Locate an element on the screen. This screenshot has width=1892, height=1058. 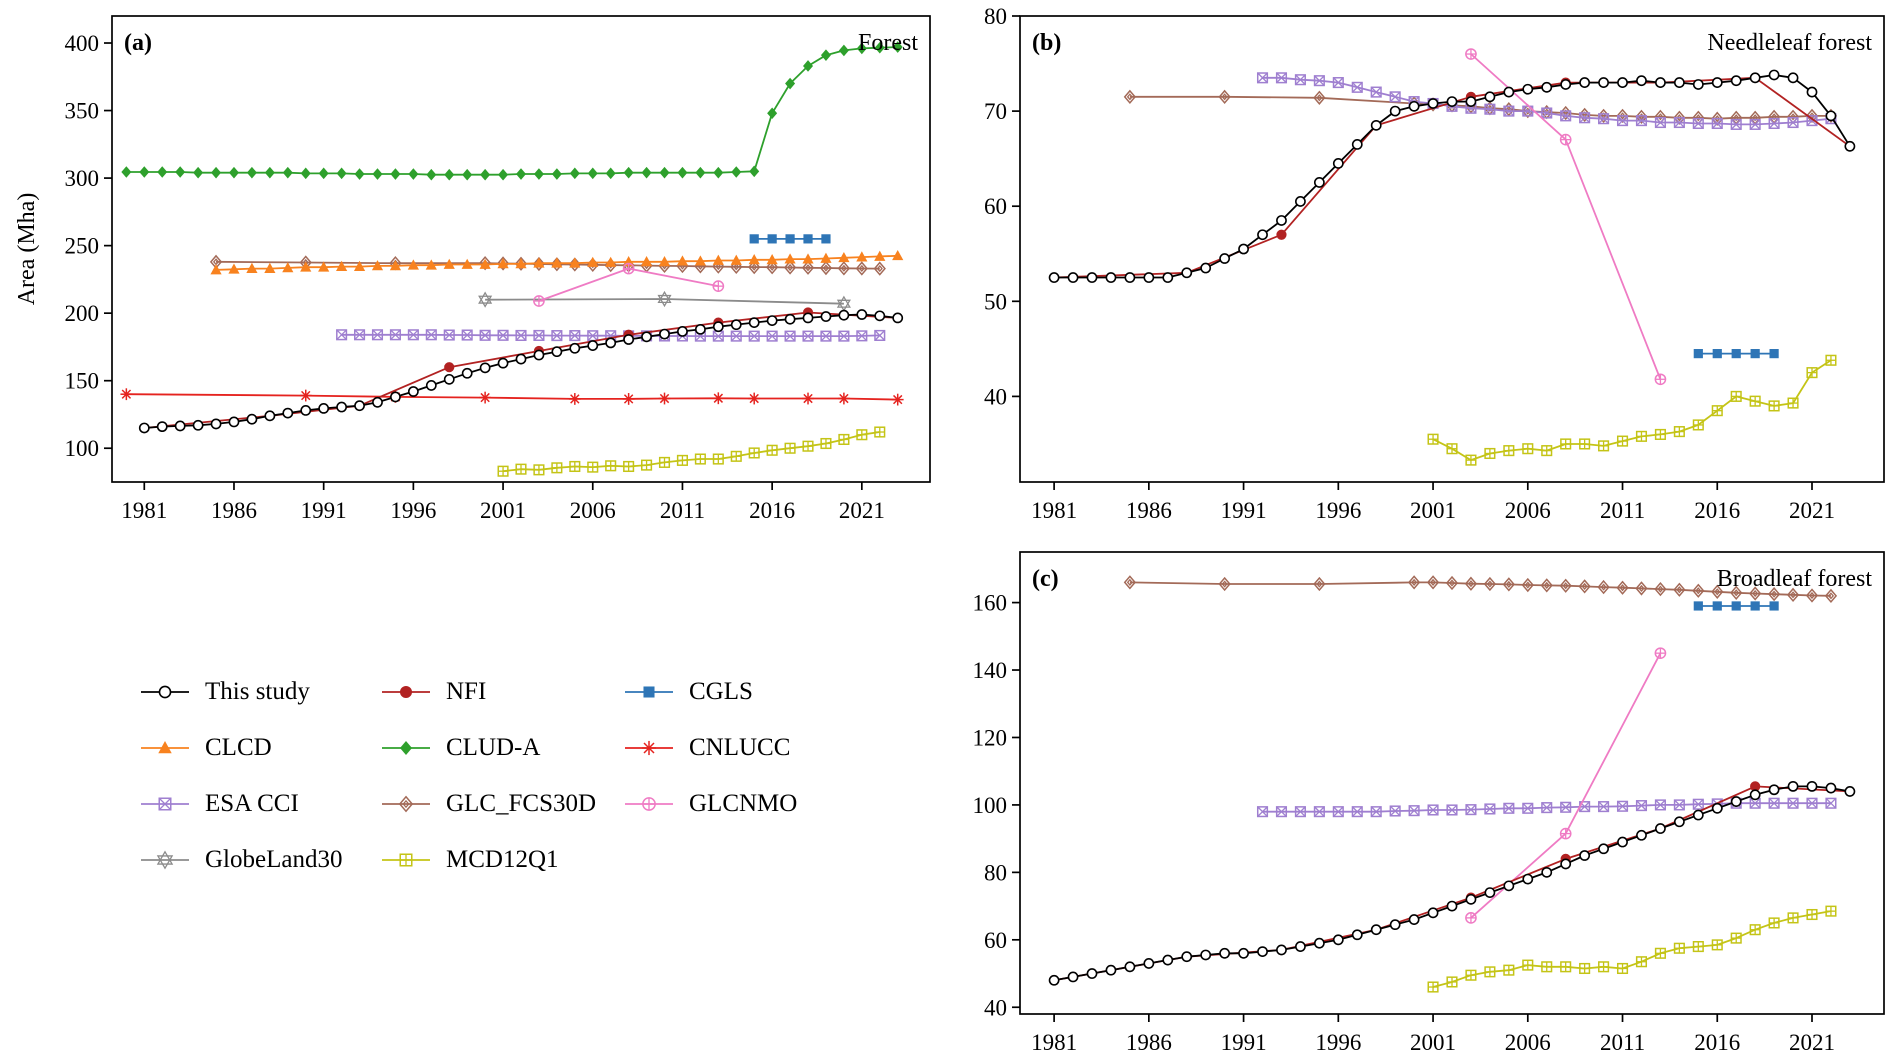
svg-text: 140 is located at coordinates (990, 670).